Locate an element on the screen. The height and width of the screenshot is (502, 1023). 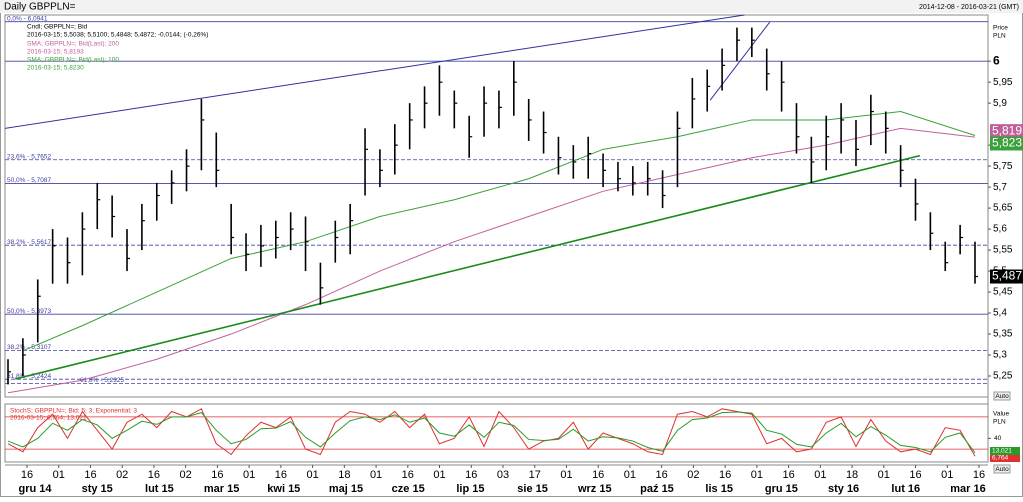
y-tick-label: 5,75 is located at coordinates (1003, 166).